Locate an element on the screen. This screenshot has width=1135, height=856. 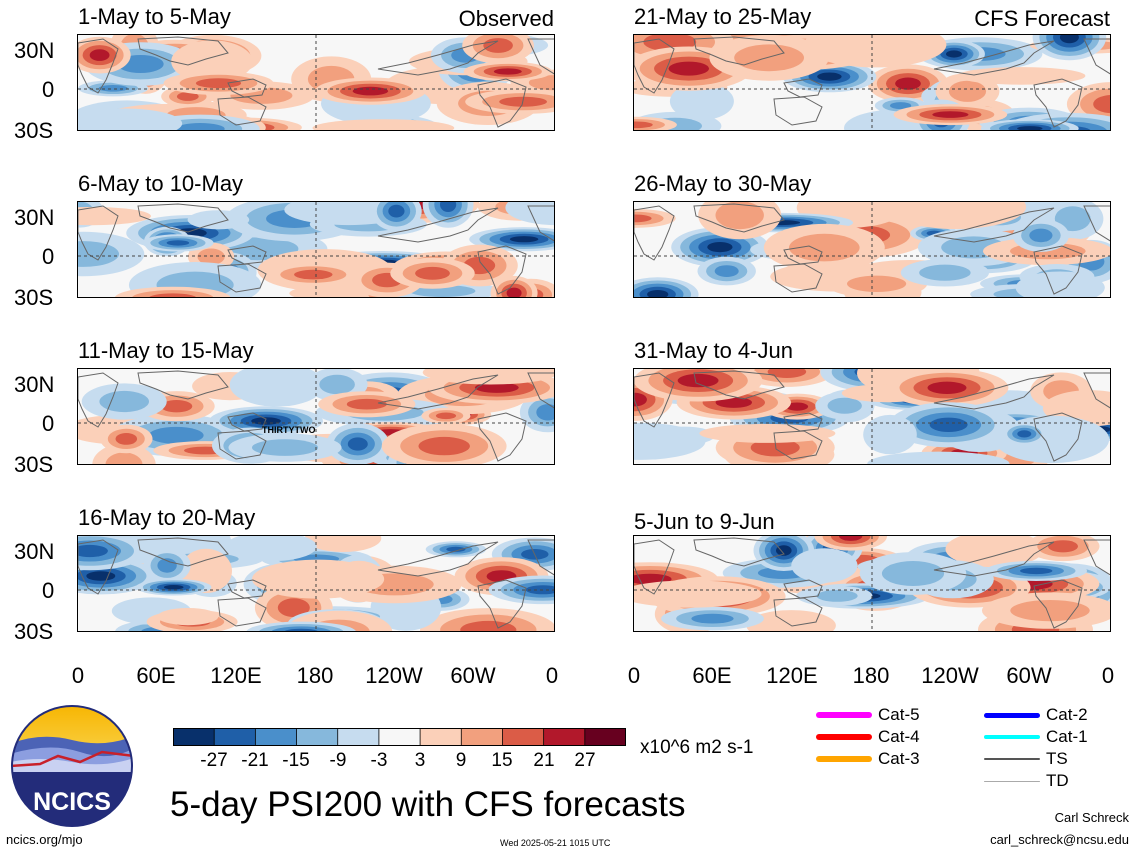
legend-item: Cat-2 is located at coordinates (1036, 715).